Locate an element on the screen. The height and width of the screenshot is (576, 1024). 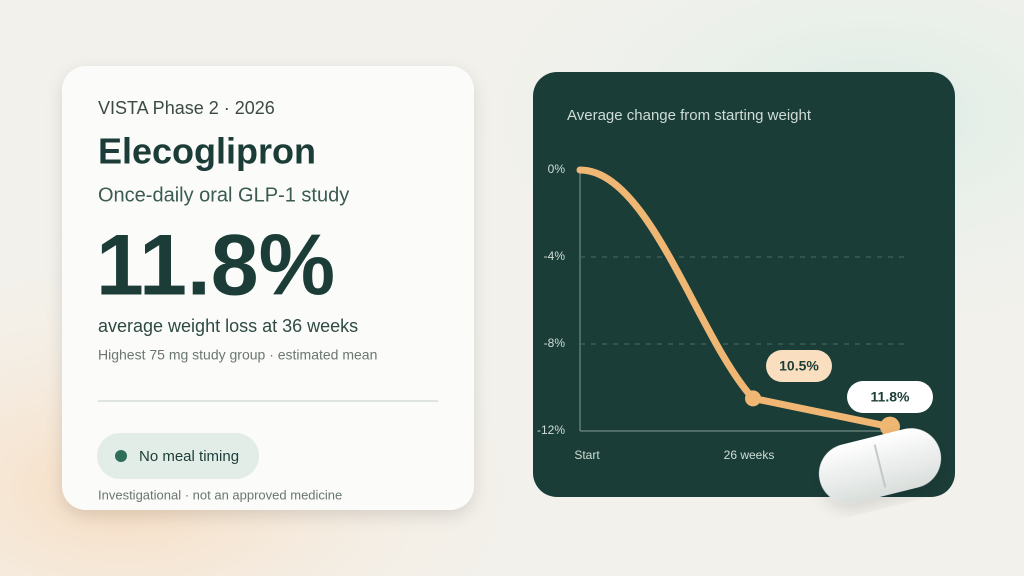
pill-score is located at coordinates (880, 466).